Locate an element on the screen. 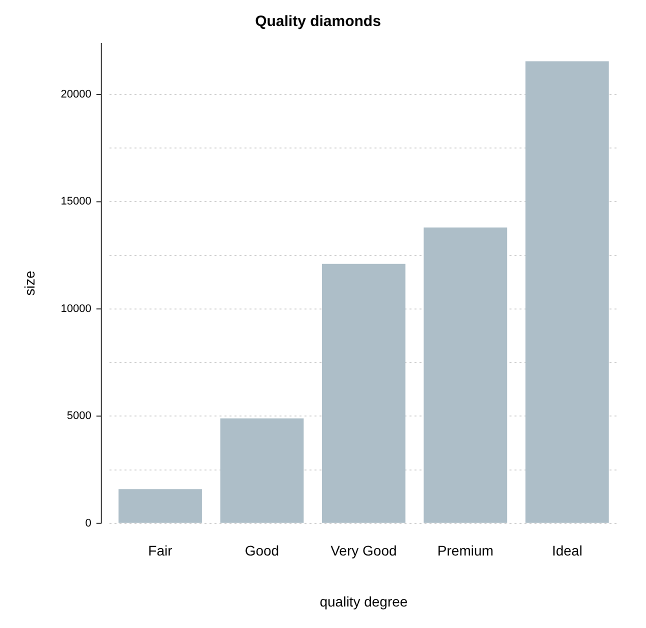  y-tick-label: 20000 is located at coordinates (76, 94).